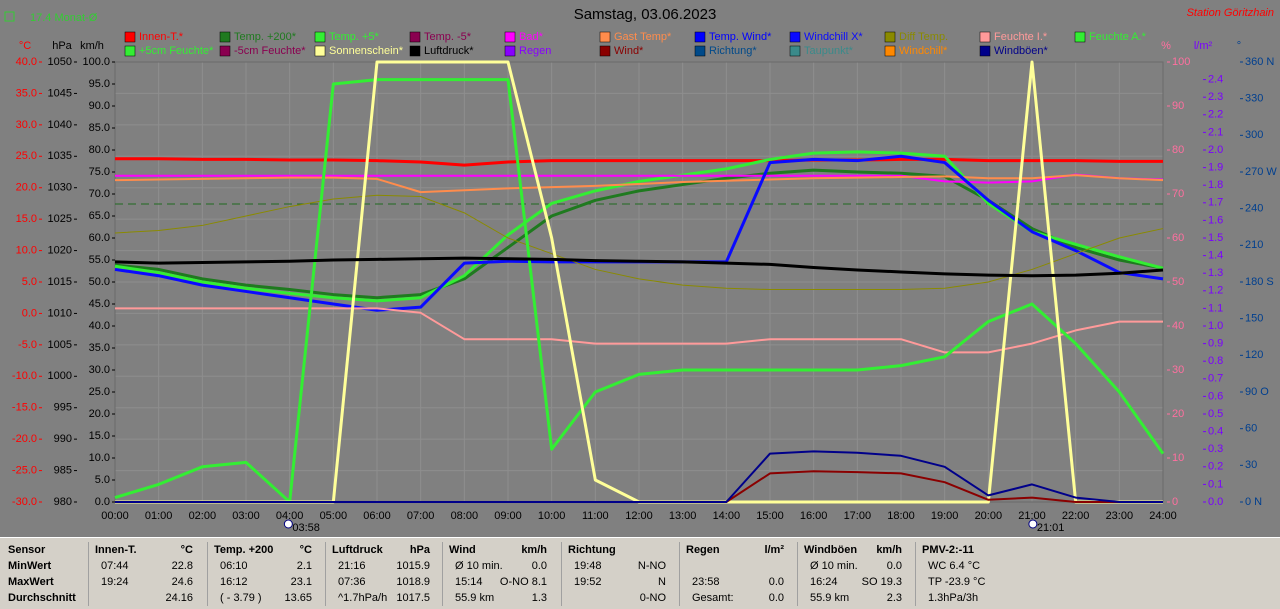 The height and width of the screenshot is (609, 1280). What do you see at coordinates (25, 46) in the screenshot?
I see `axis-unit: °C` at bounding box center [25, 46].